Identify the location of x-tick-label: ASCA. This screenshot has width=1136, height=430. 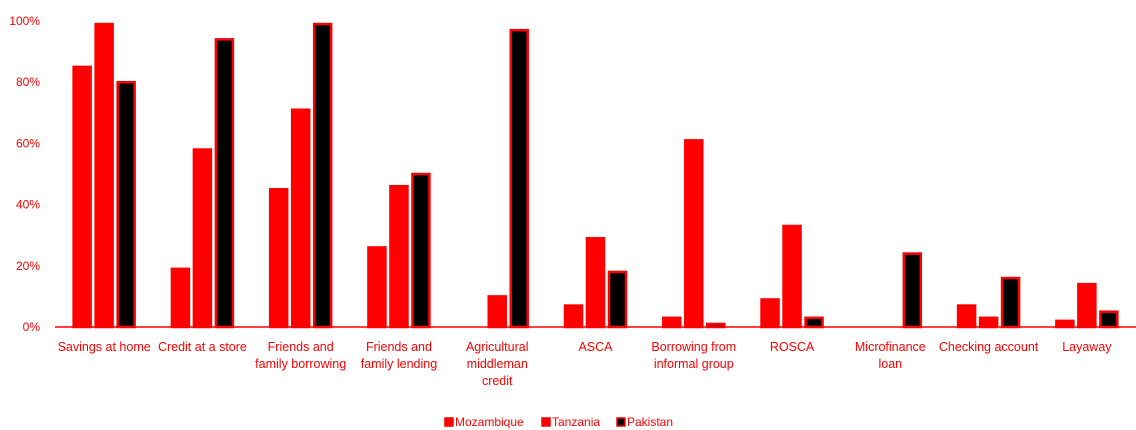
(595, 347).